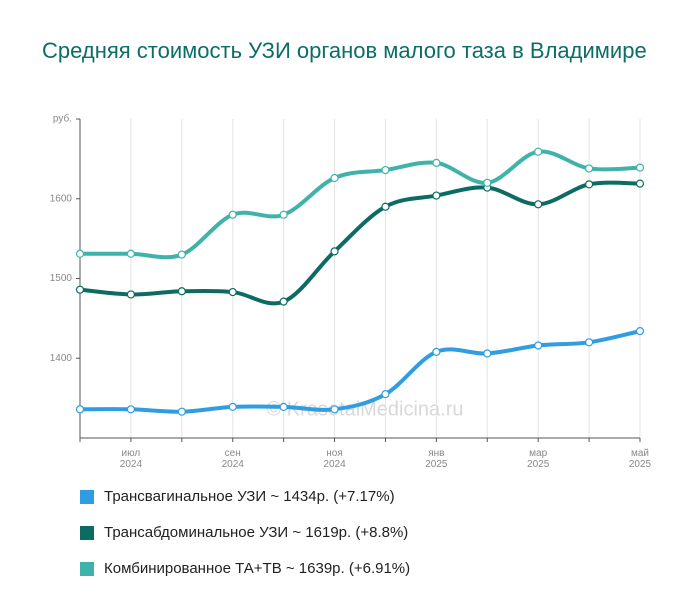 The width and height of the screenshot is (700, 616). I want to click on legend-label: Трансабдоминальное УЗИ ~ 1619р. (+8.8%), so click(256, 532).